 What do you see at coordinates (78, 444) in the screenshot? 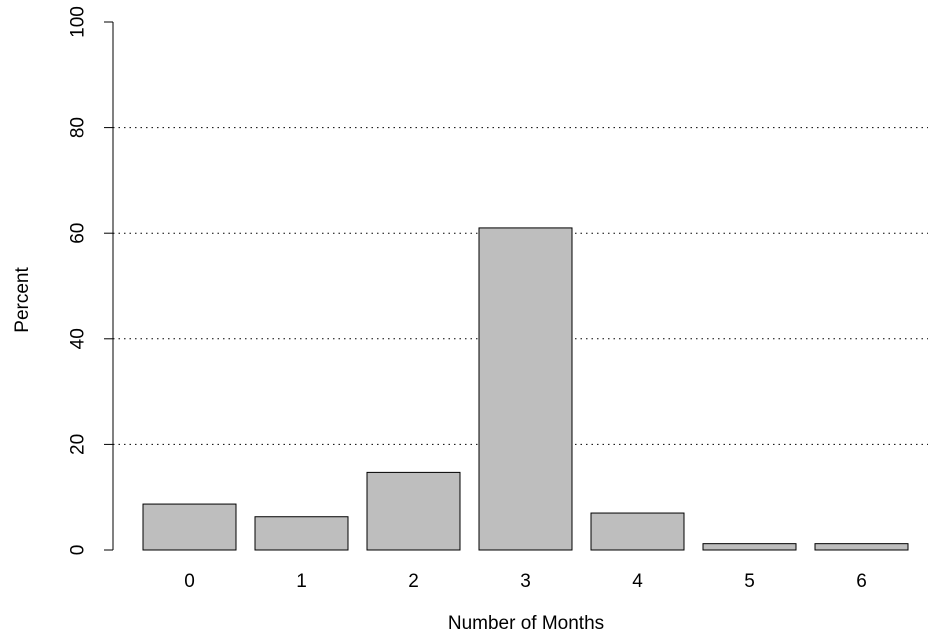
I see `y-tick-label-20: 20` at bounding box center [78, 444].